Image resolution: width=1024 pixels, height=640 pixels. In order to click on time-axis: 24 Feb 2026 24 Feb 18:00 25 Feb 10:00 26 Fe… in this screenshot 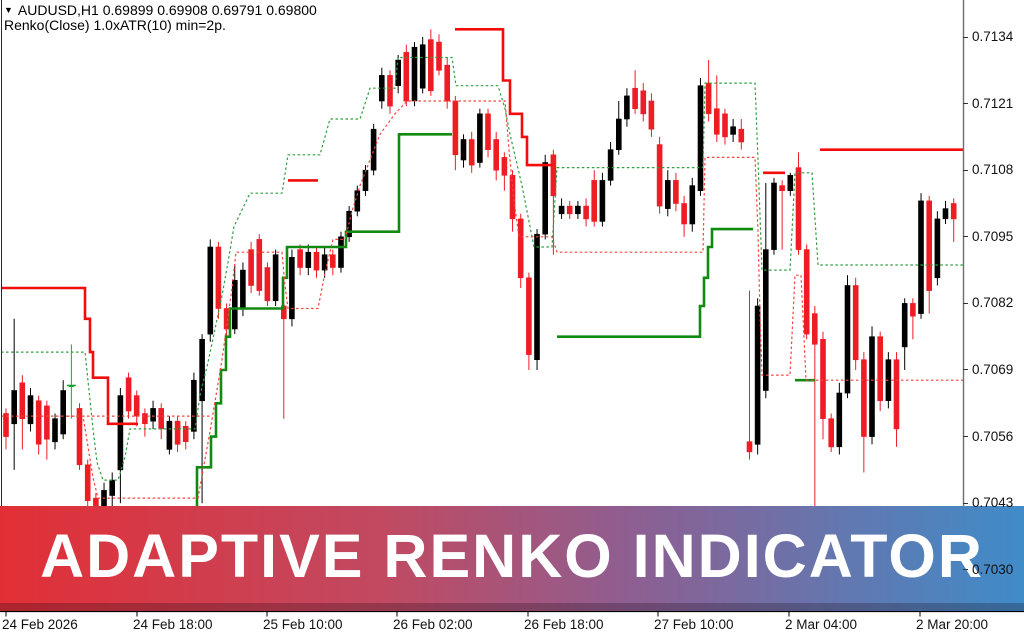, I will do `click(512, 626)`.